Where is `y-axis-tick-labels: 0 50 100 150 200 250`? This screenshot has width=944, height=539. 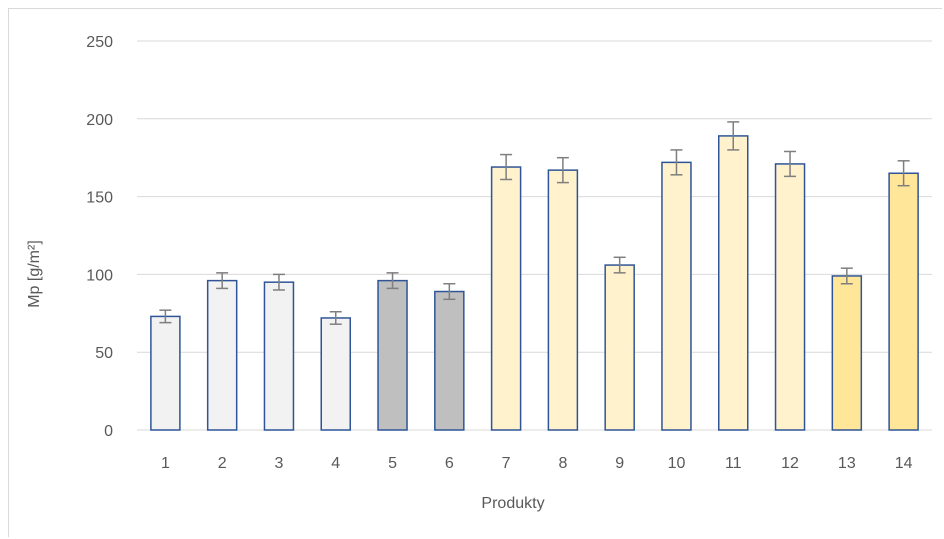
y-axis-tick-labels: 0 50 100 150 200 250 is located at coordinates (99, 237).